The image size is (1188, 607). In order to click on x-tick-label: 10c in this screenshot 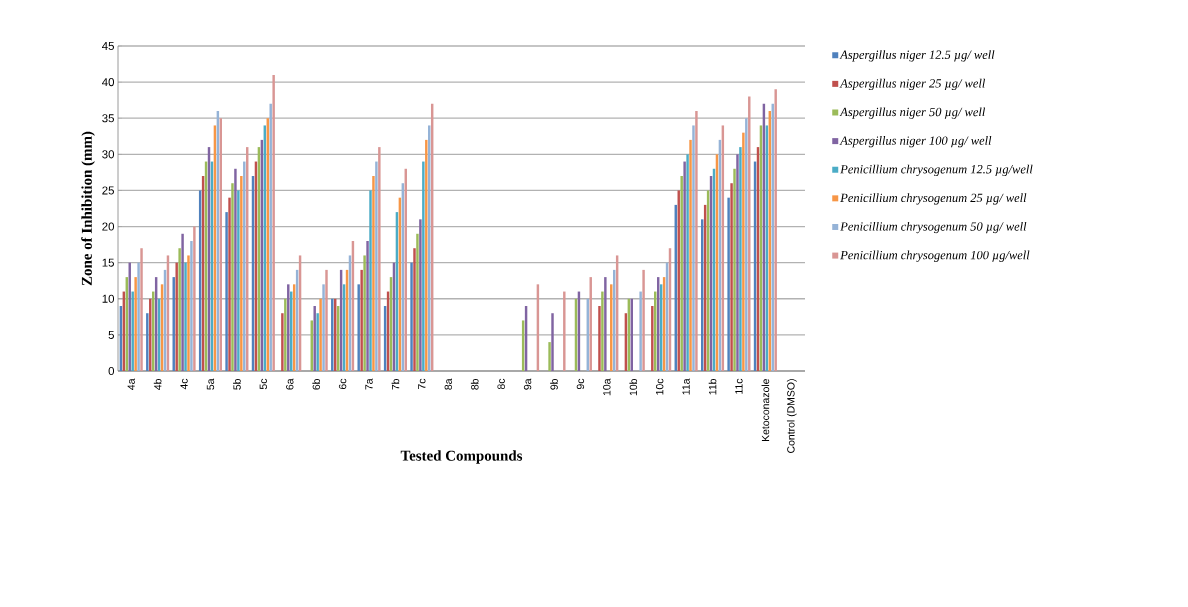, I will do `click(659, 386)`.